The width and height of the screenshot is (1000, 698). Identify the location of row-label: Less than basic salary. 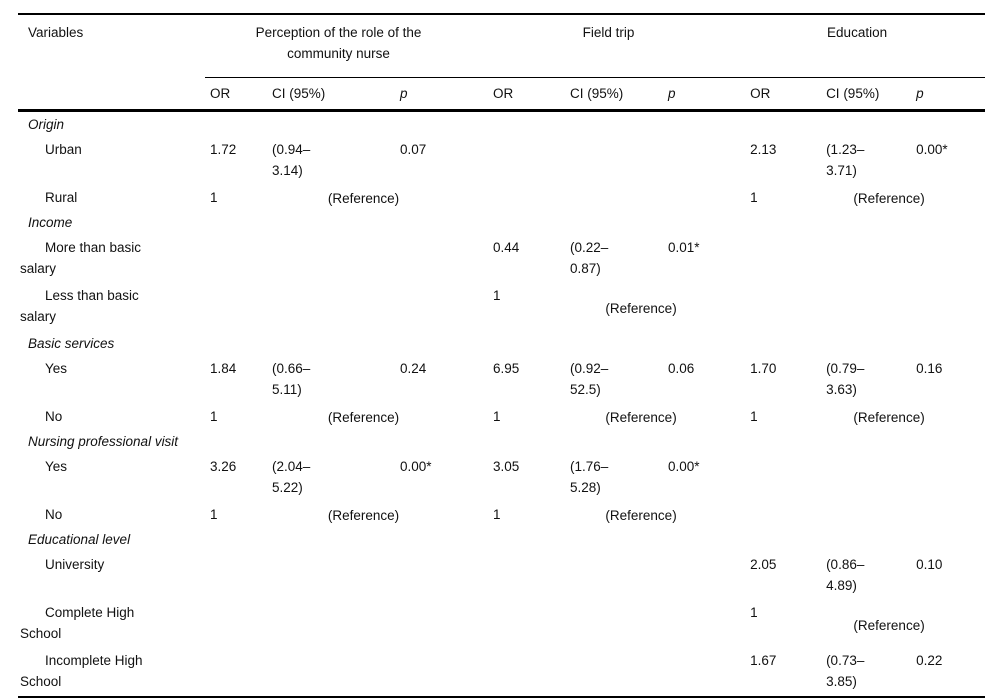
(79, 306).